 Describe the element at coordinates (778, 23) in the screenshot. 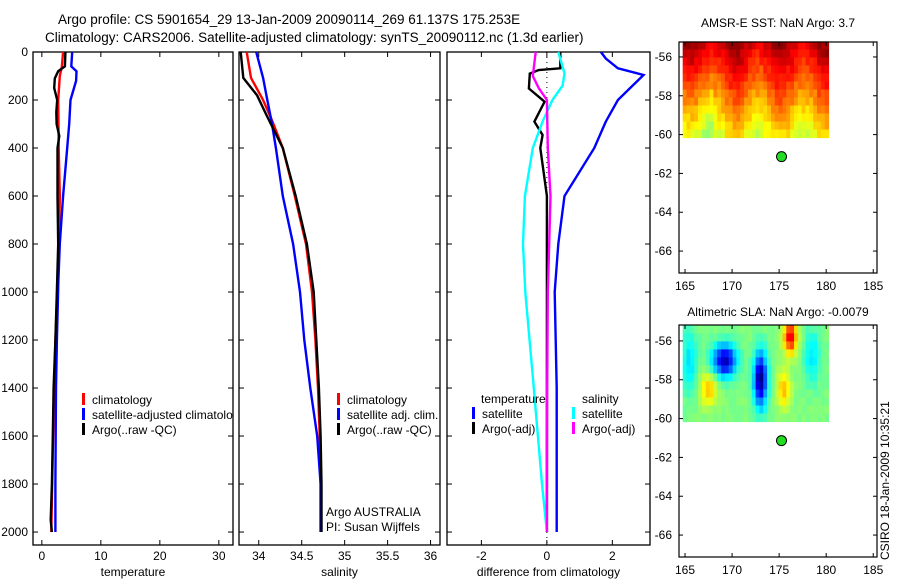

I see `map-title: AMSR-E SST: NaN Argo: 3.7` at that location.